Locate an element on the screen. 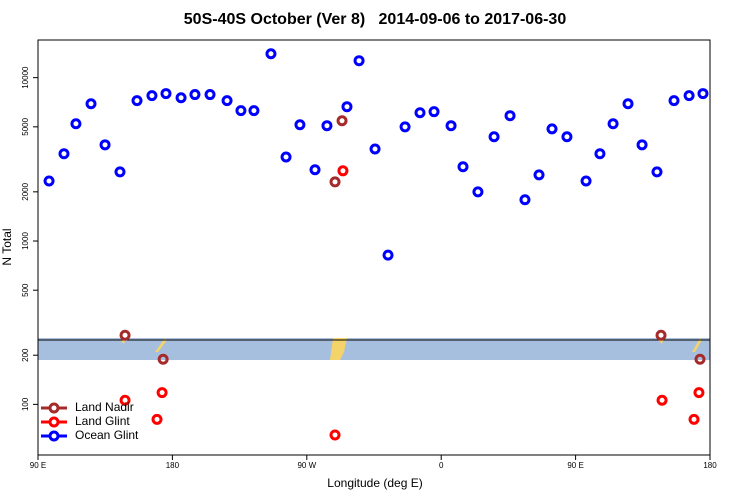 This screenshot has height=500, width=750. map-strip is located at coordinates (374, 349).